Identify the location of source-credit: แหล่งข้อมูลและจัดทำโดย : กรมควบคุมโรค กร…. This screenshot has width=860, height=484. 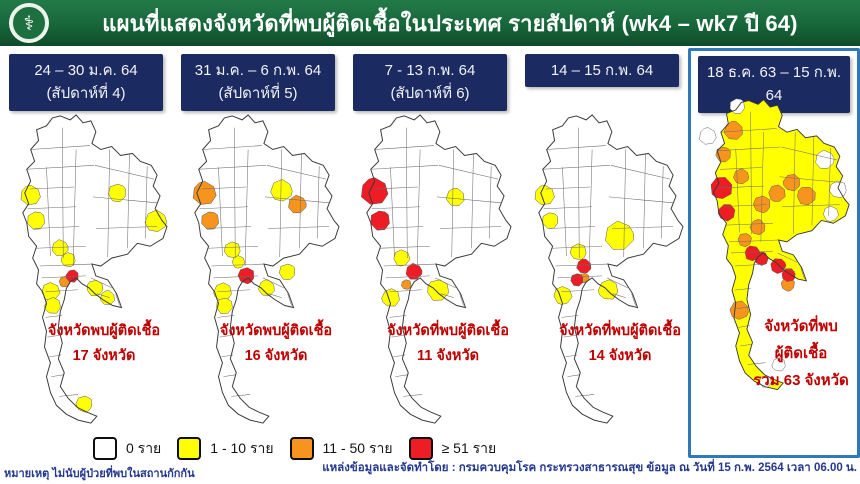
(589, 468).